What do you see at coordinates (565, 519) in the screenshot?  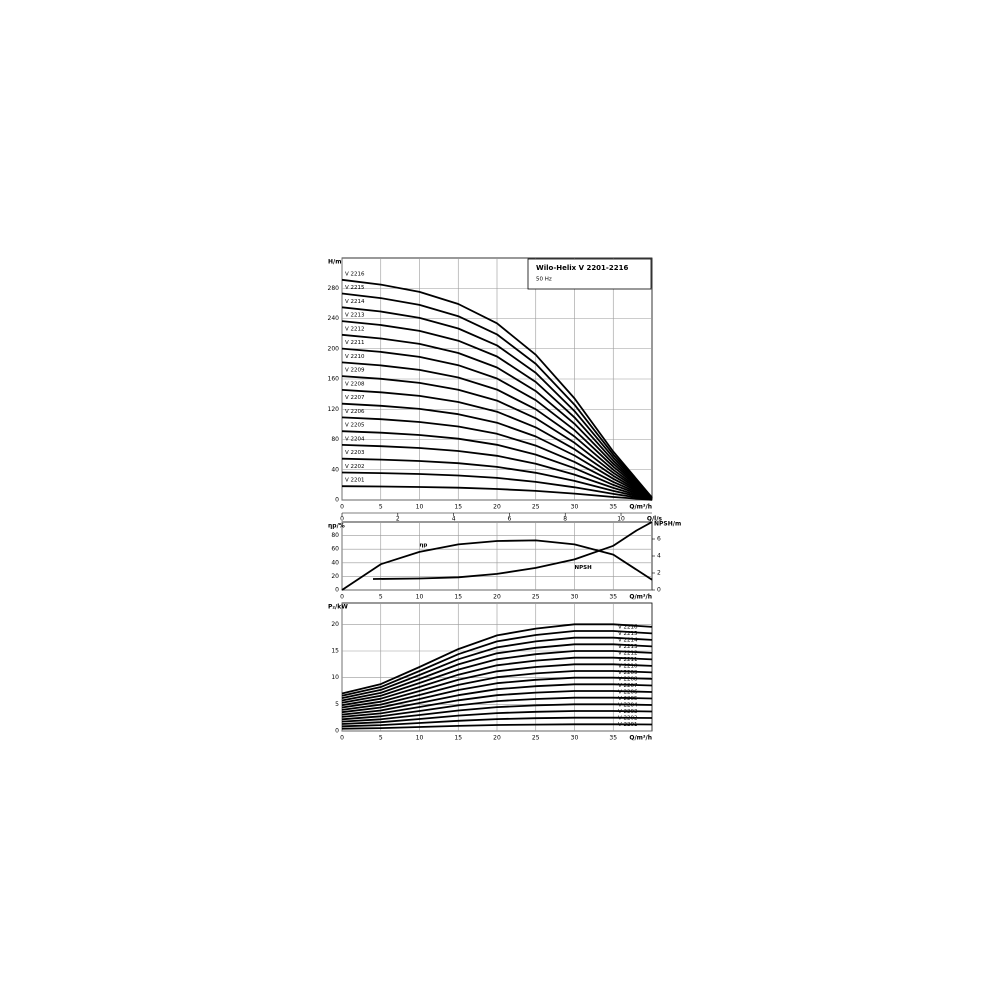 I see `x2-tick-label: 8` at bounding box center [565, 519].